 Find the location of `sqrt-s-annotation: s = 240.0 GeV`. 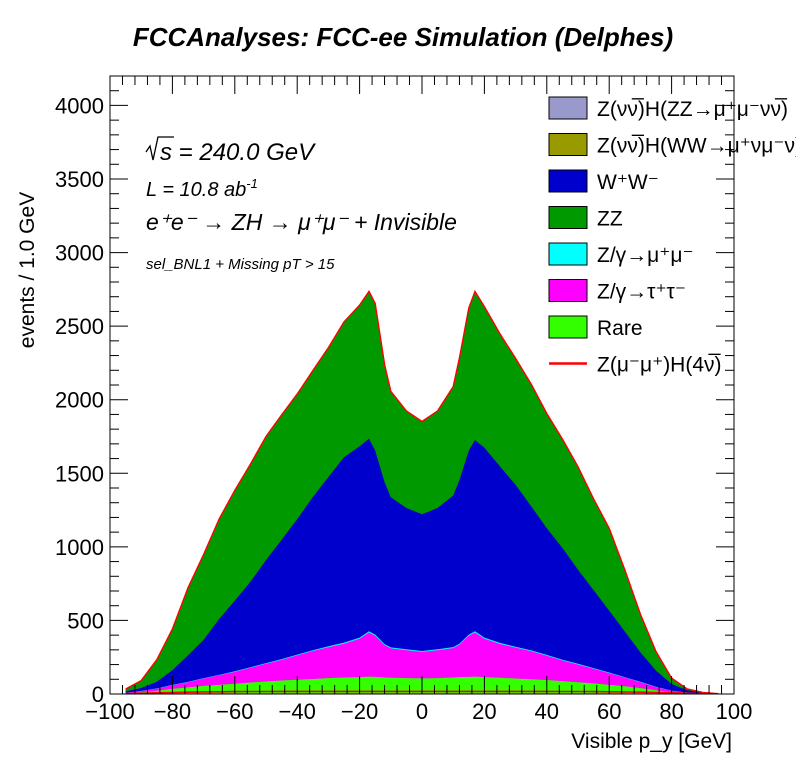

sqrt-s-annotation: s = 240.0 GeV is located at coordinates (230, 151).